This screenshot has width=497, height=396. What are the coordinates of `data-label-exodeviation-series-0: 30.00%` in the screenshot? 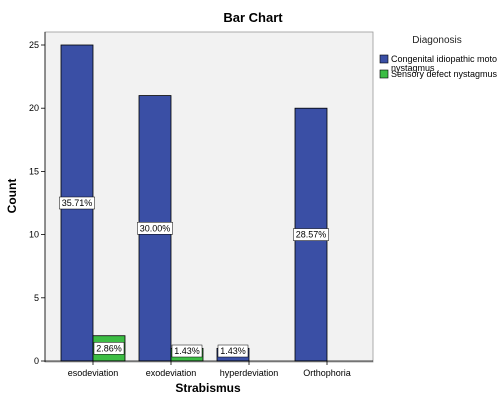 It's located at (155, 228).